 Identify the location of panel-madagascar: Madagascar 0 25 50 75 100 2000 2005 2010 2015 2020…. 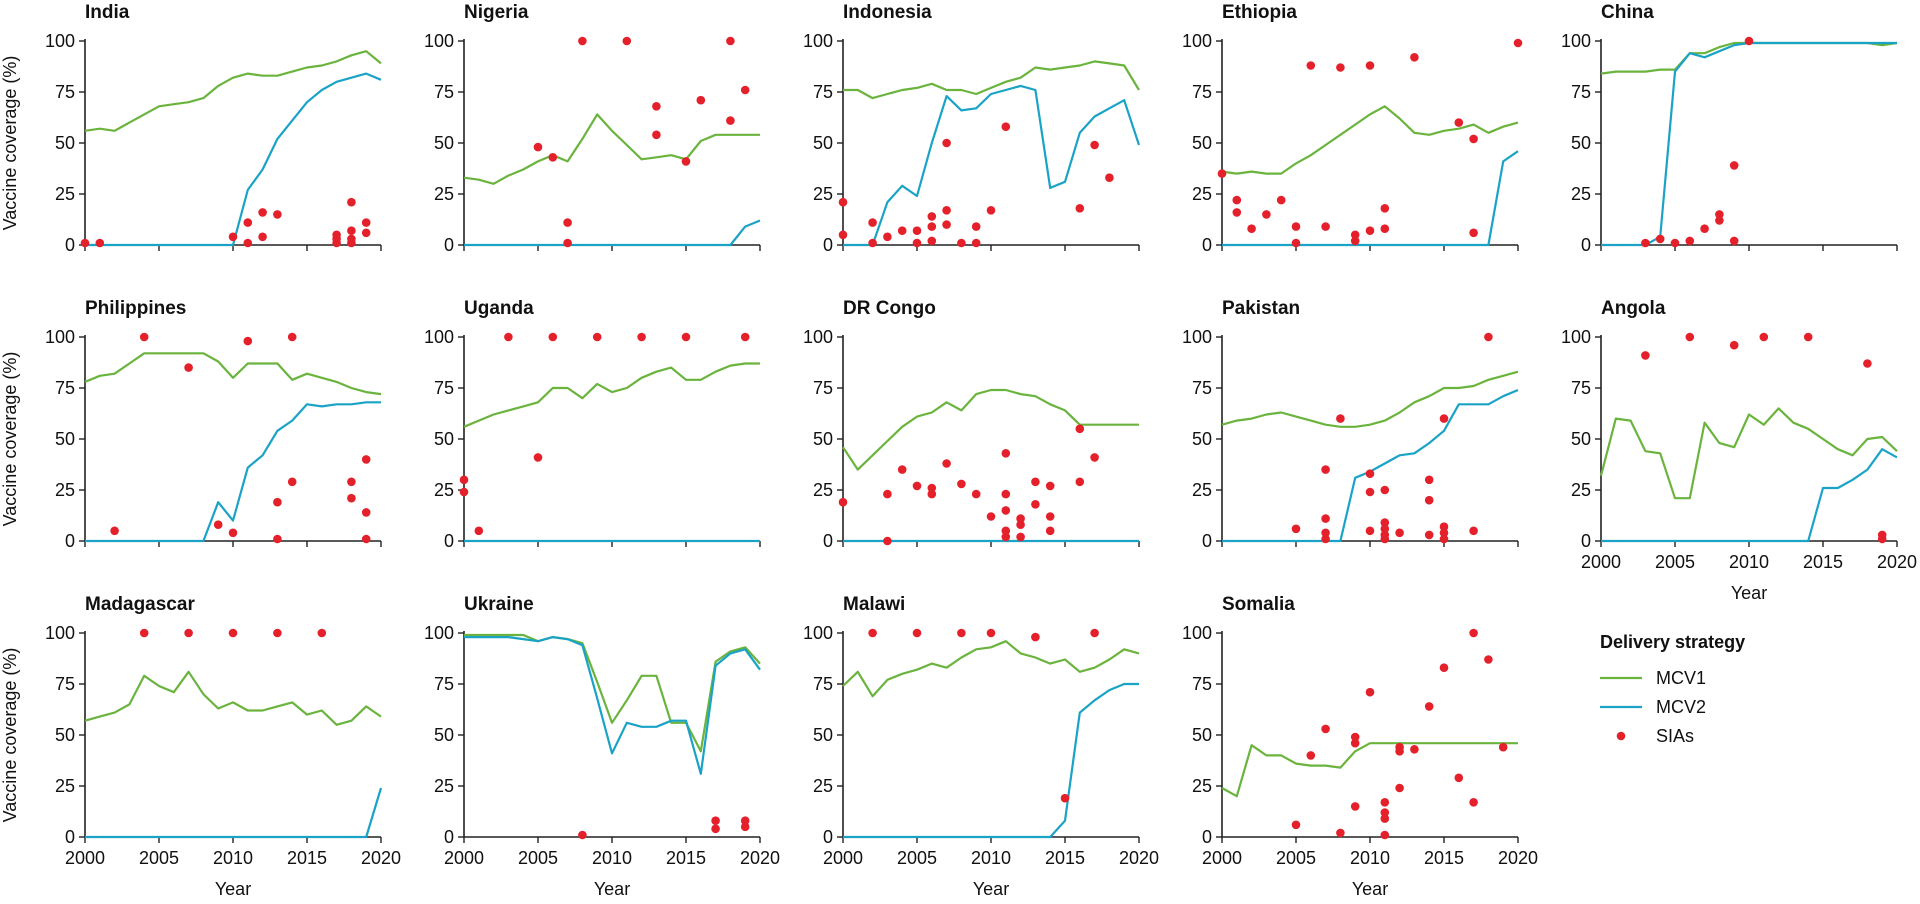
(200, 746).